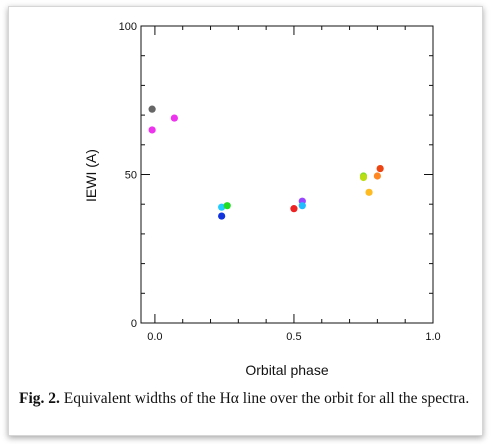 Image resolution: width=495 pixels, height=444 pixels. Describe the element at coordinates (432, 337) in the screenshot. I see `x-tick-label: 1.0` at that location.